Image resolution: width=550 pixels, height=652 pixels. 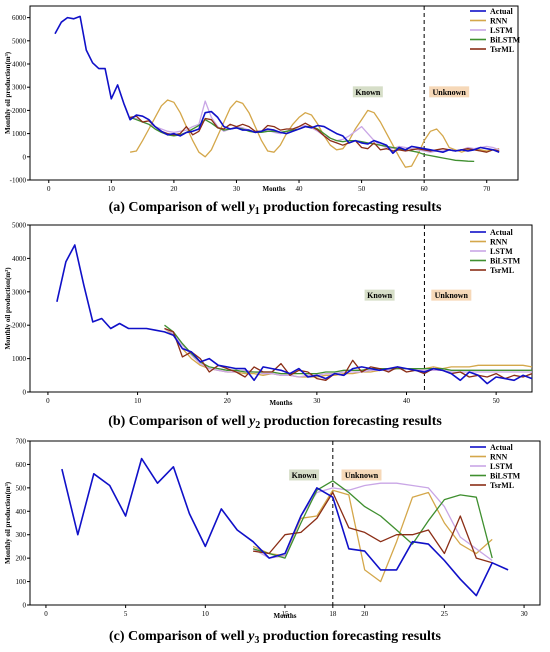 I want to click on y-tick-label: 300, so click(x=21, y=535).